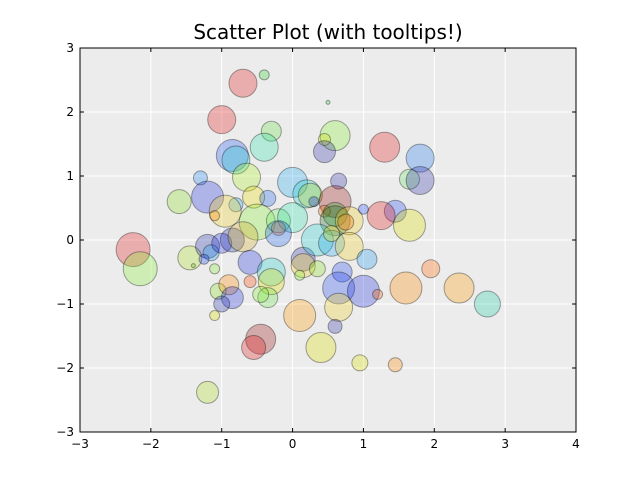 This screenshot has height=480, width=640. What do you see at coordinates (70, 48) in the screenshot?
I see `y-tick-label: 3` at bounding box center [70, 48].